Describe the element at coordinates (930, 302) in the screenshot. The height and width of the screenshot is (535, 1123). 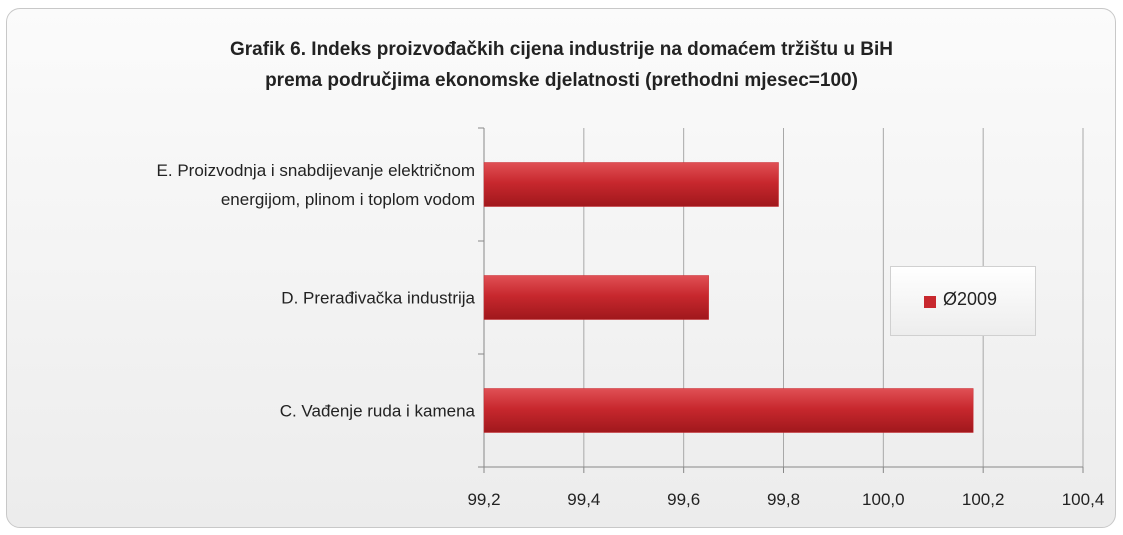
I see `legend-swatch` at that location.